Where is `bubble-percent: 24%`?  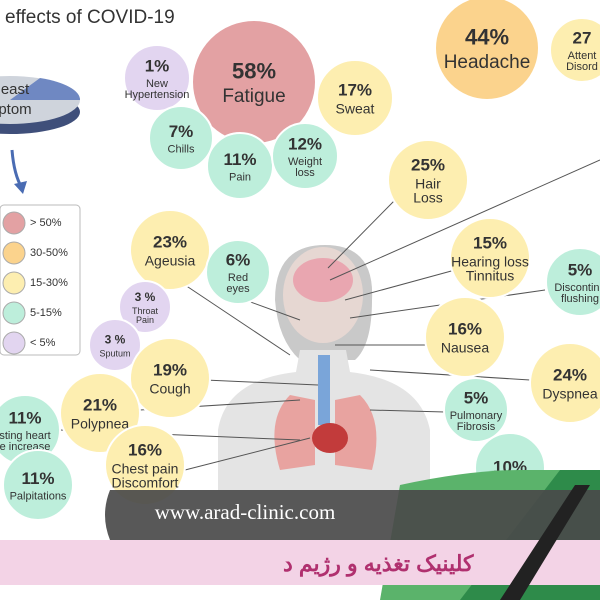
bubble-percent: 24% is located at coordinates (570, 374).